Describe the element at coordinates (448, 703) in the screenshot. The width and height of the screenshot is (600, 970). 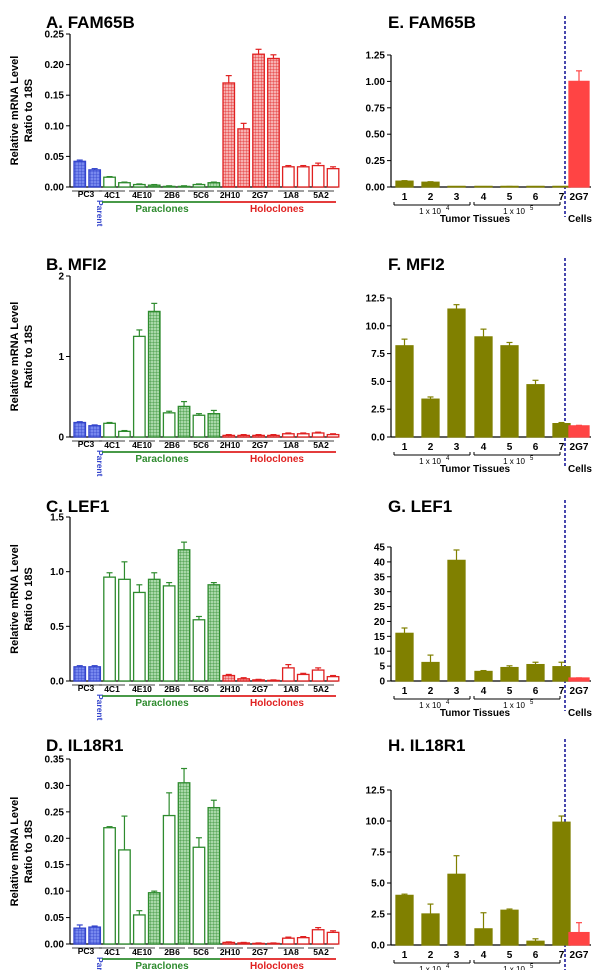
I see `panel-g-dose1-exponent: 4` at that location.